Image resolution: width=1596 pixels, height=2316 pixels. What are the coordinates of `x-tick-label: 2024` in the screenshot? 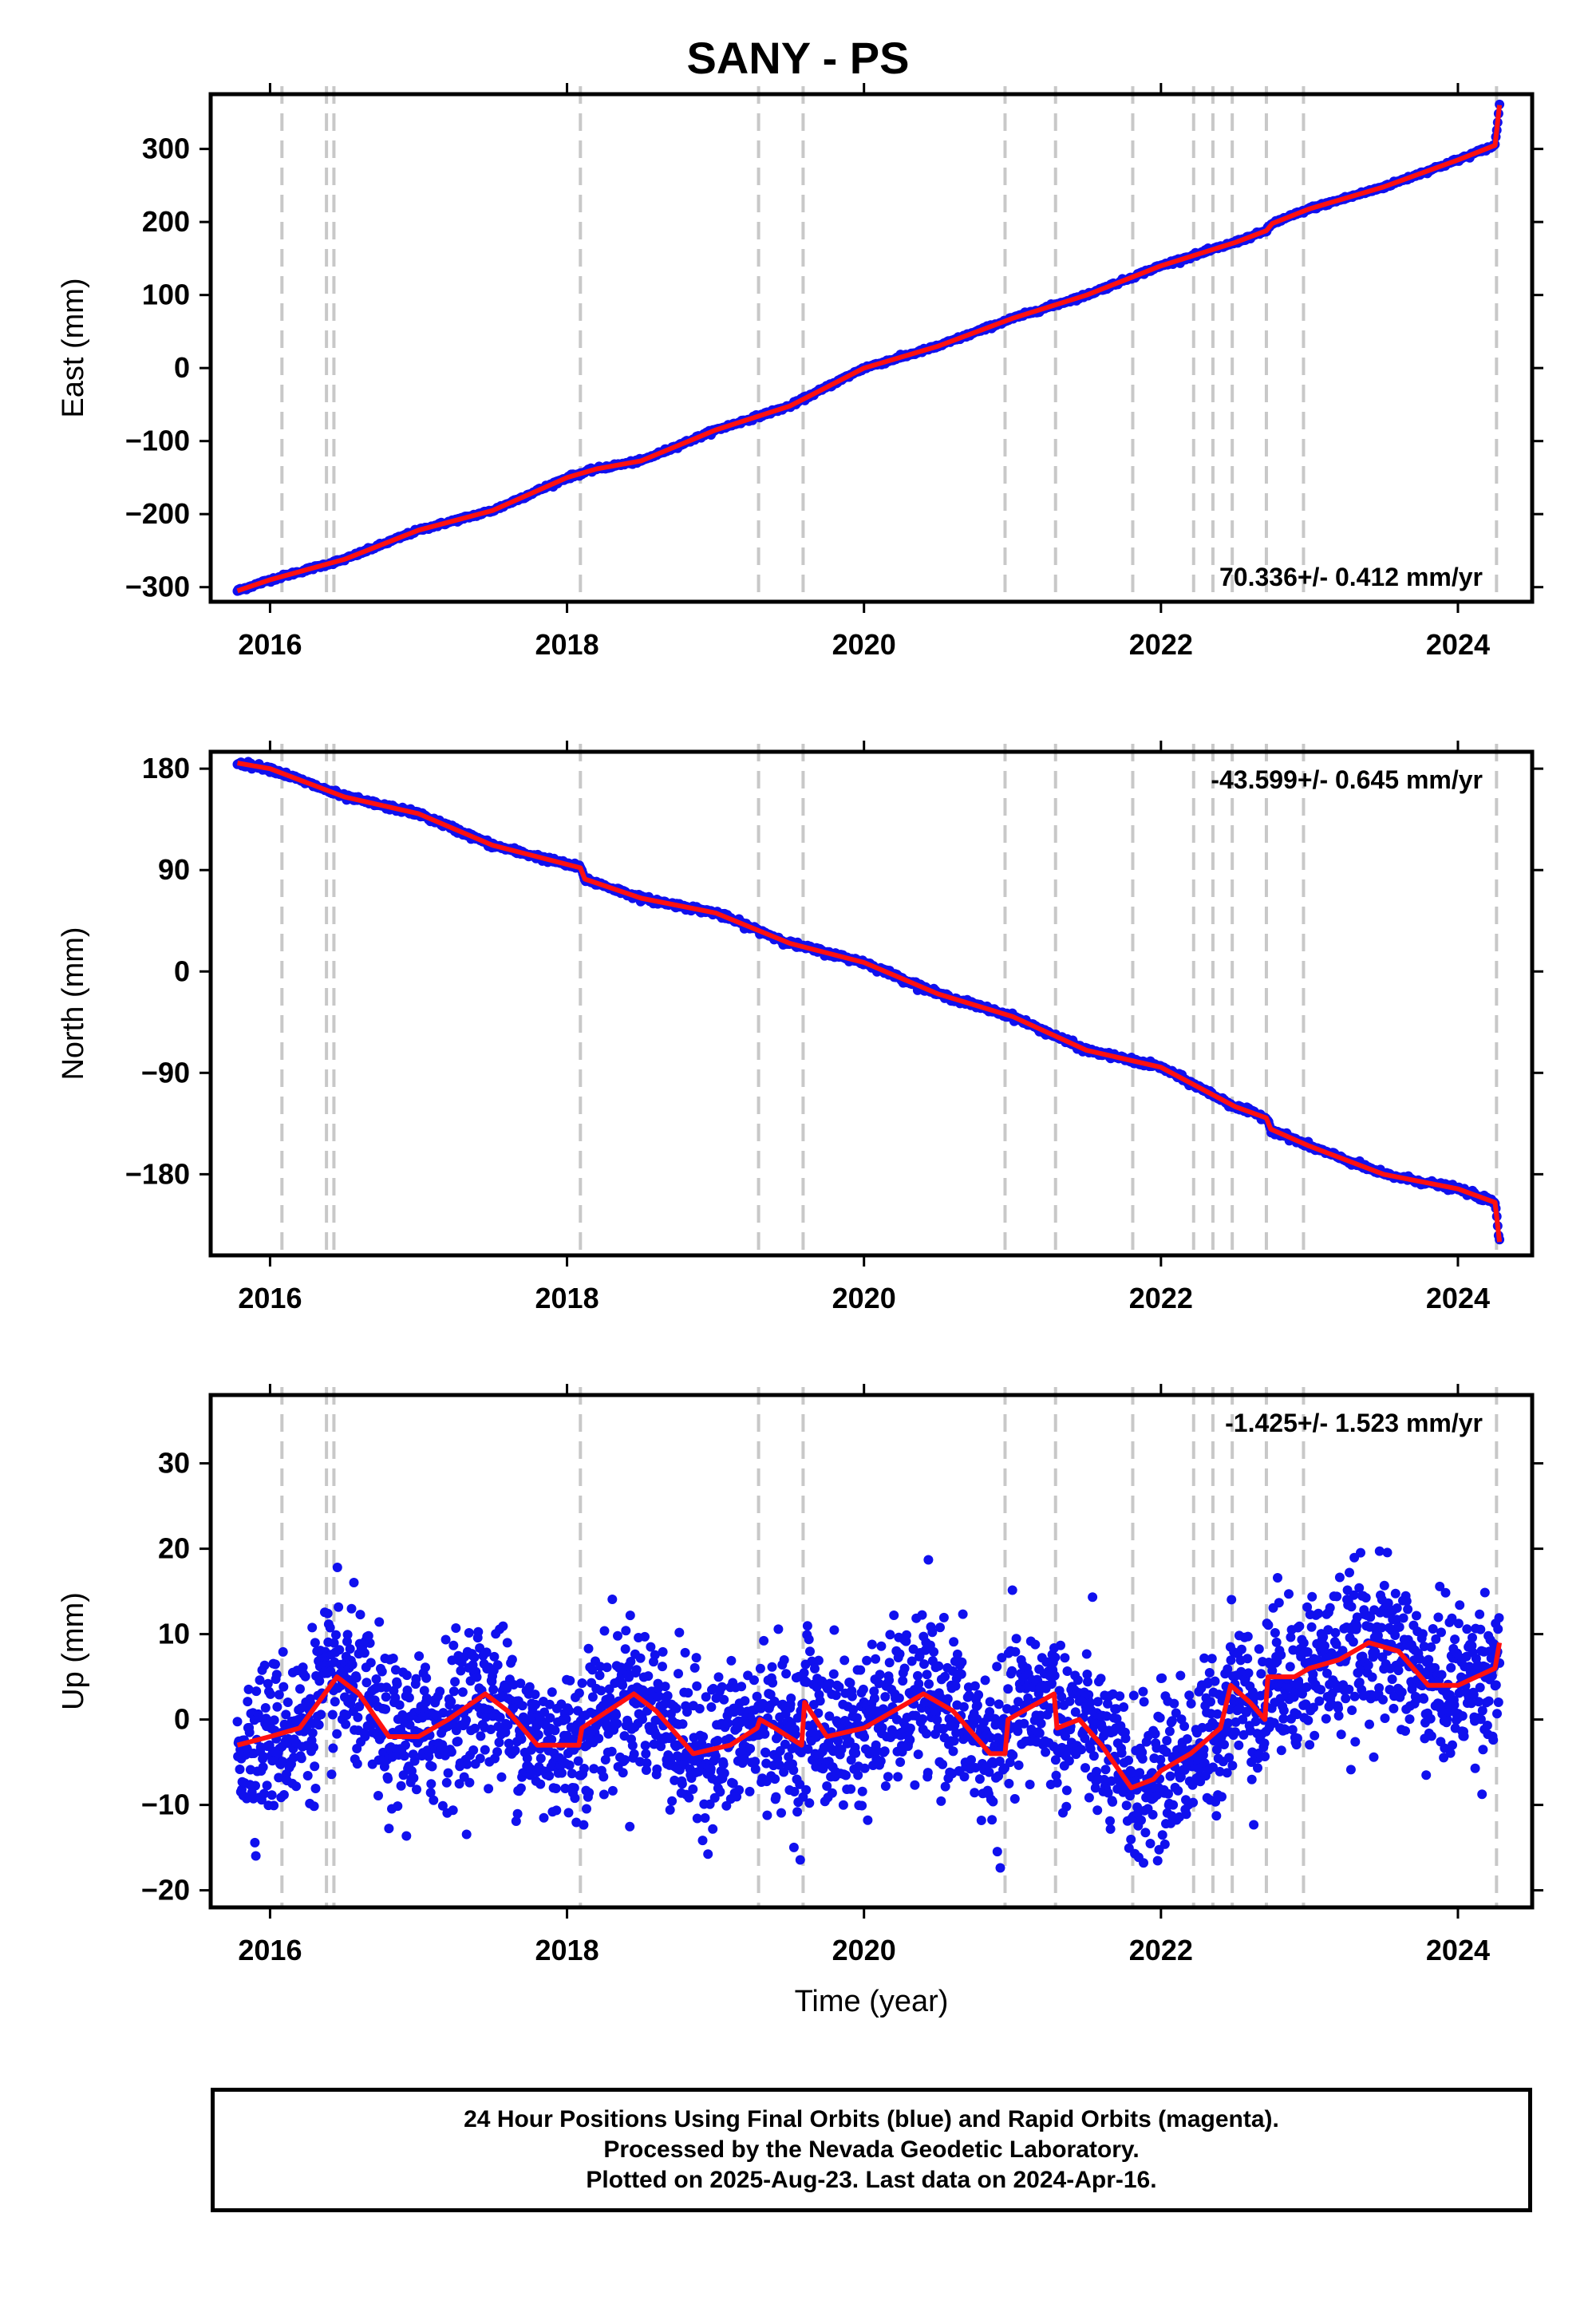 It's located at (1458, 644).